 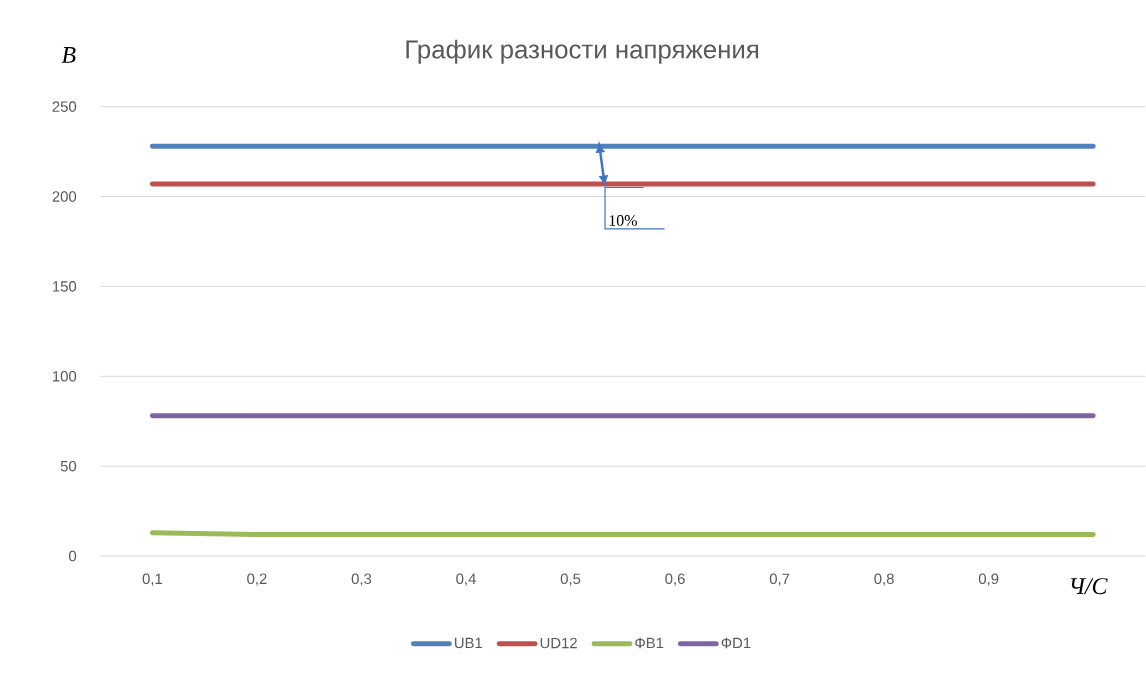 I want to click on y-tick-label: 50, so click(x=68, y=466).